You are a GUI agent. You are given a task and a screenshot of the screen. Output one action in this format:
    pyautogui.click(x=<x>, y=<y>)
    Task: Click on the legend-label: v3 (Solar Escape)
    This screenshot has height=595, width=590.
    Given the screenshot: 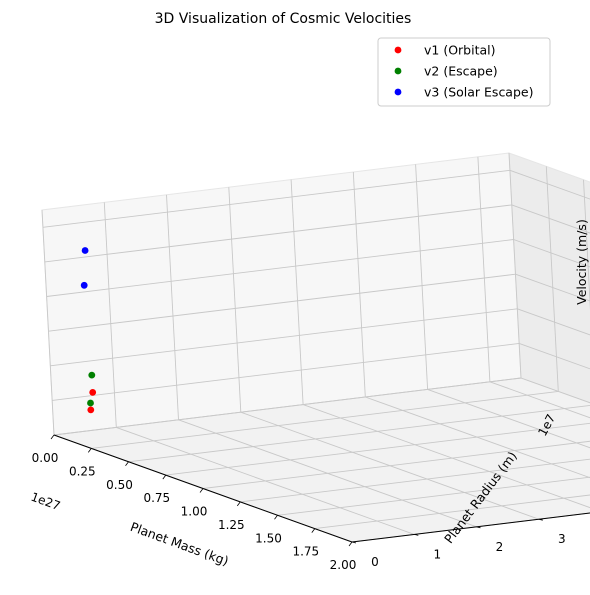 What is the action you would take?
    pyautogui.click(x=478, y=92)
    